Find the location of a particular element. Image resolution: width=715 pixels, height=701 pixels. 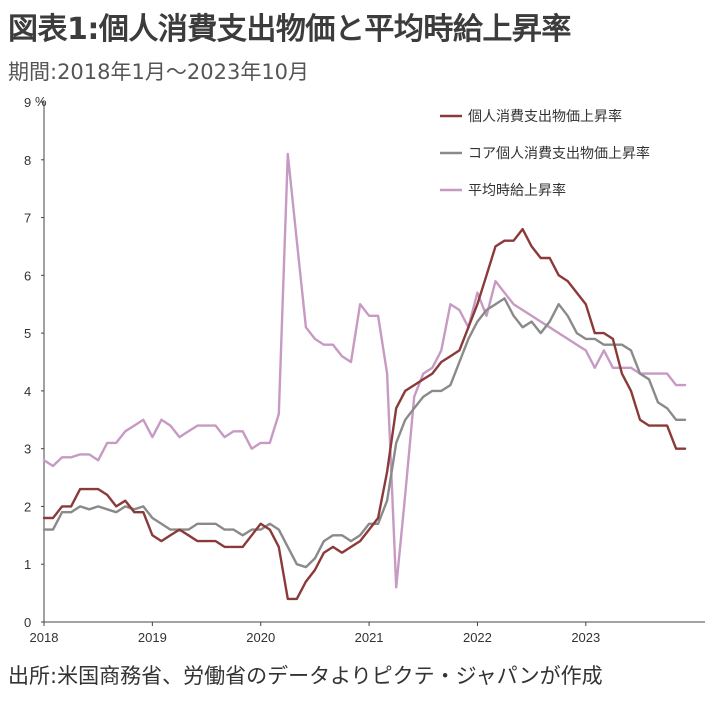

y-tick-label: 3 is located at coordinates (27, 449).